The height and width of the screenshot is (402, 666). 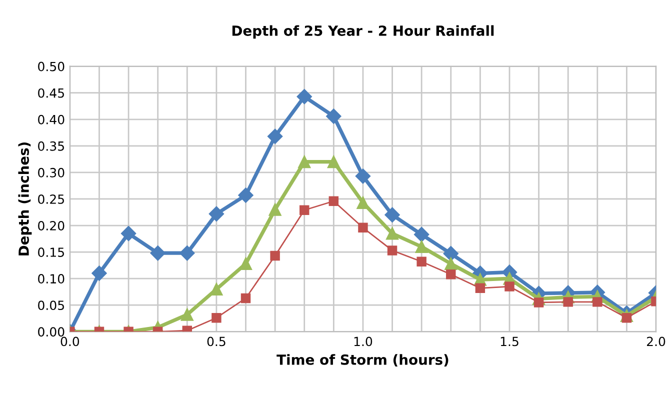 I want to click on y-tick-label: 0.30, so click(x=51, y=173).